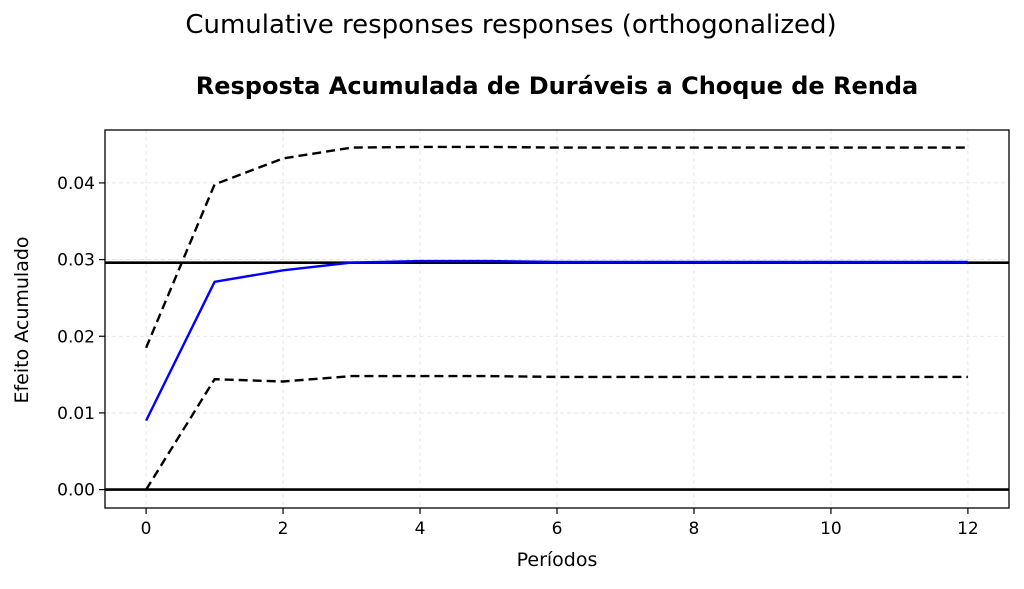 This screenshot has height=589, width=1024. What do you see at coordinates (76, 184) in the screenshot?
I see `y-tick-label: 0.04` at bounding box center [76, 184].